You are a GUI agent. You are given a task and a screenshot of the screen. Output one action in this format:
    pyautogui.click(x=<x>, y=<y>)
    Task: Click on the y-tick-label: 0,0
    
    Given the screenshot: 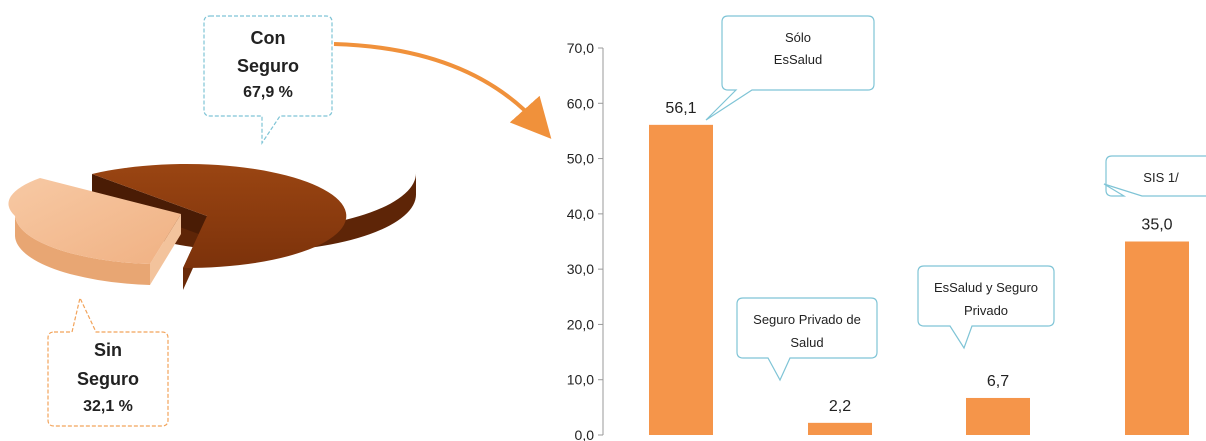 What is the action you would take?
    pyautogui.click(x=585, y=434)
    